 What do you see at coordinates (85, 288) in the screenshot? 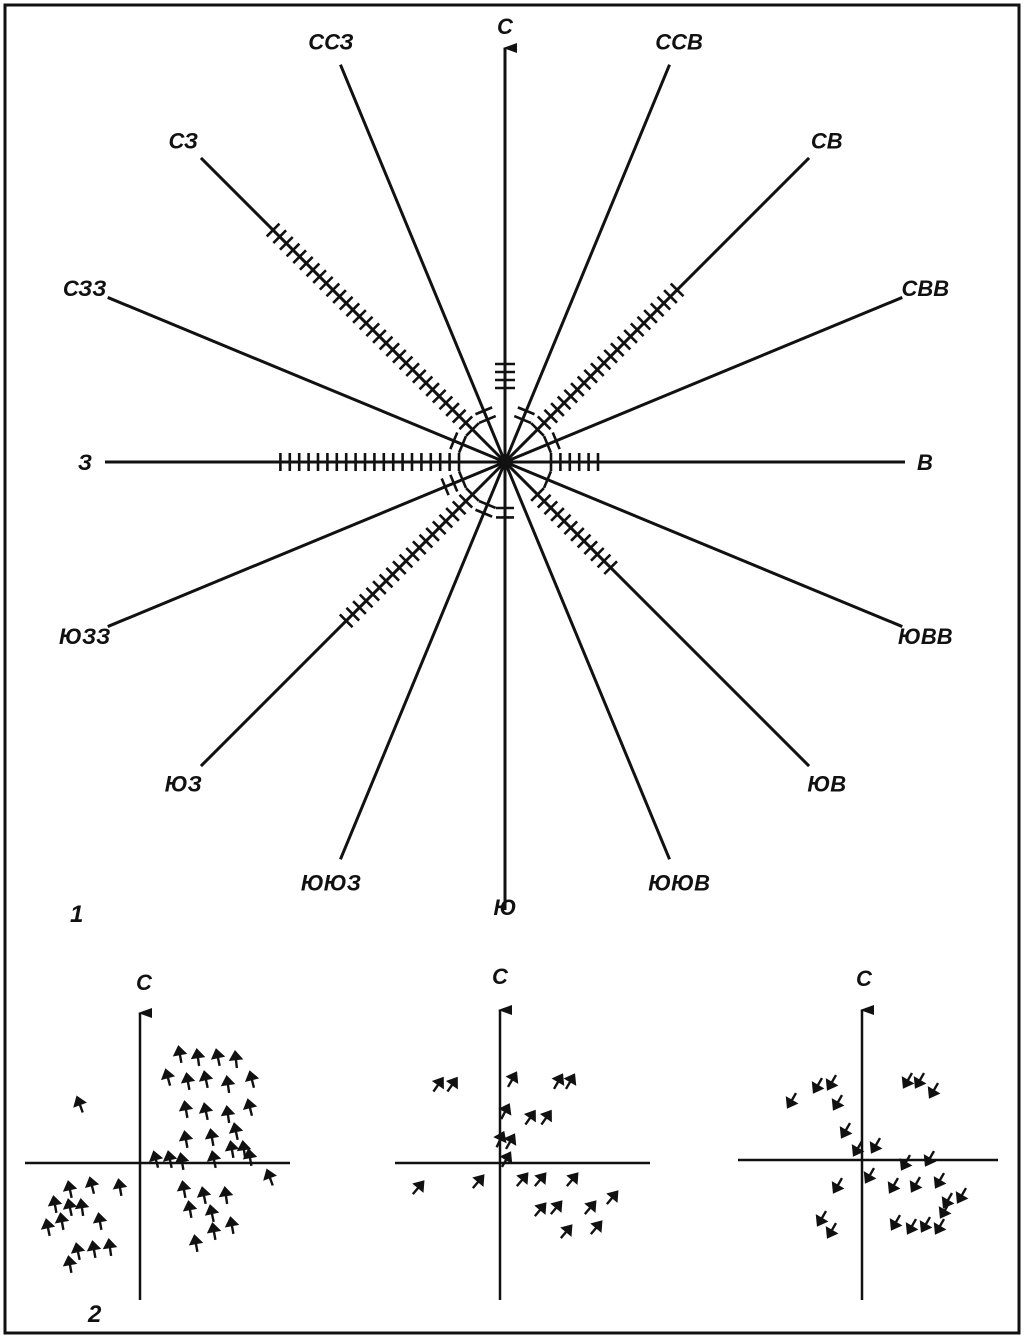
I see `rose-label-nww: СЗЗ` at bounding box center [85, 288].